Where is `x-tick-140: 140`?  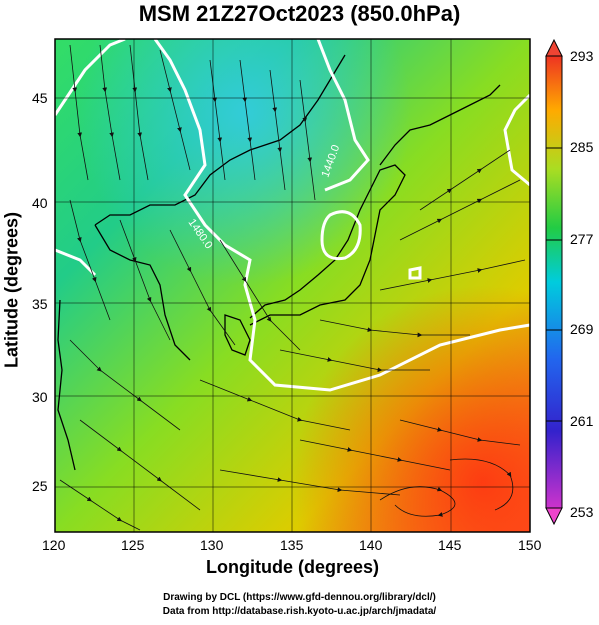
x-tick-140: 140 is located at coordinates (371, 545).